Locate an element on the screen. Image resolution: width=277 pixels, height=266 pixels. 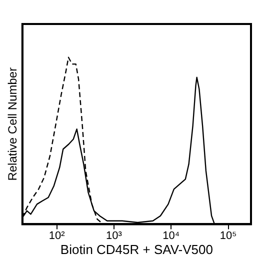
y-axis-title: Relative Cell Number is located at coordinates (13, 124).